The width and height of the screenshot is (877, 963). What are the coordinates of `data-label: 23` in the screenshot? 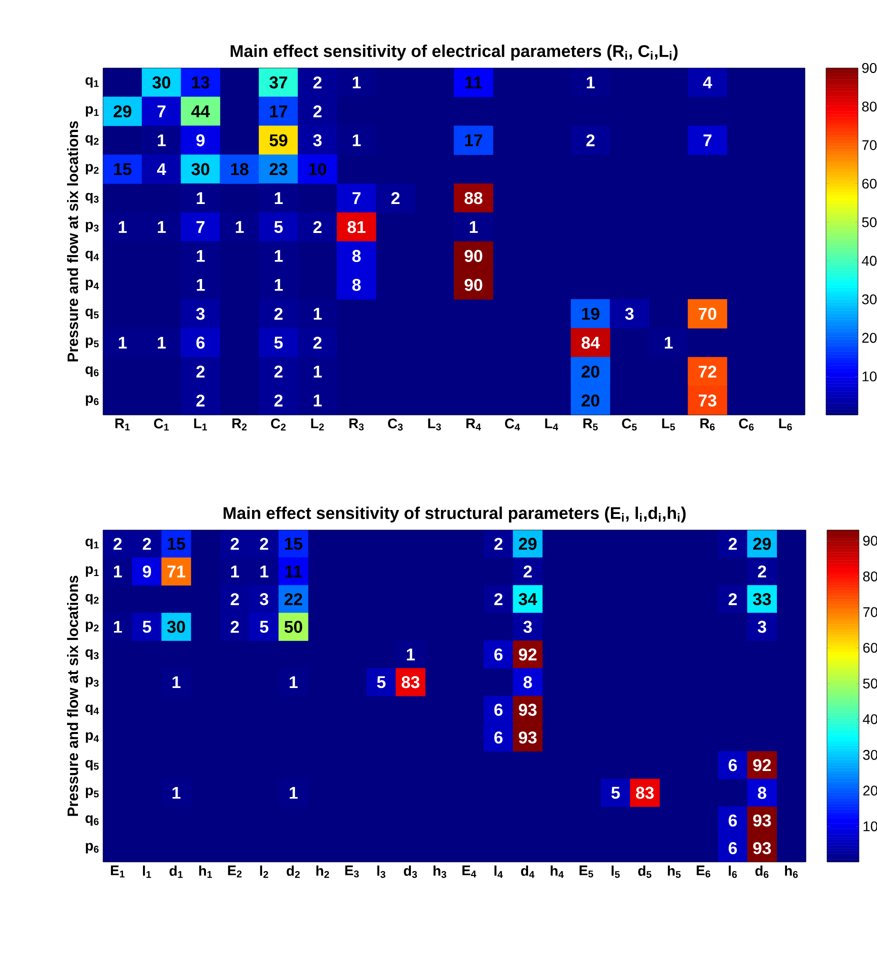 It's located at (279, 169).